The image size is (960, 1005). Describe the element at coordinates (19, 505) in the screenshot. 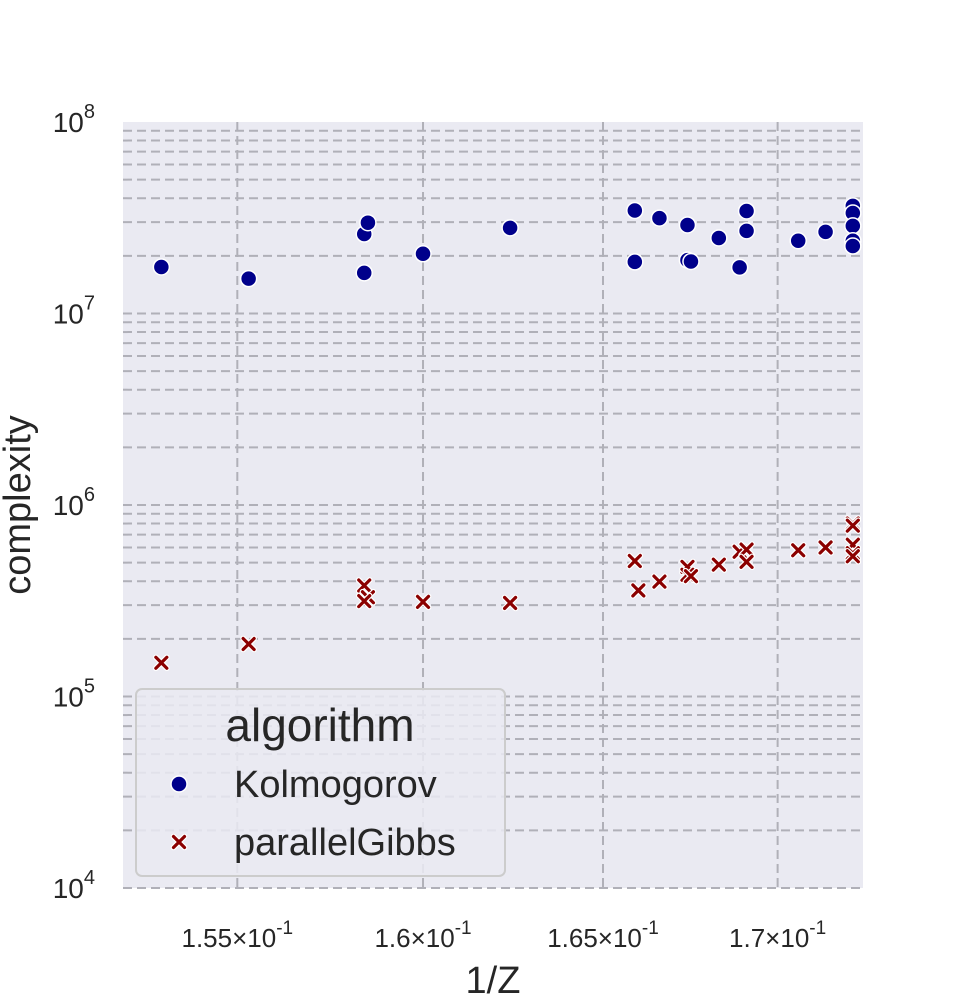

I see `y-axis-label: complexity` at that location.